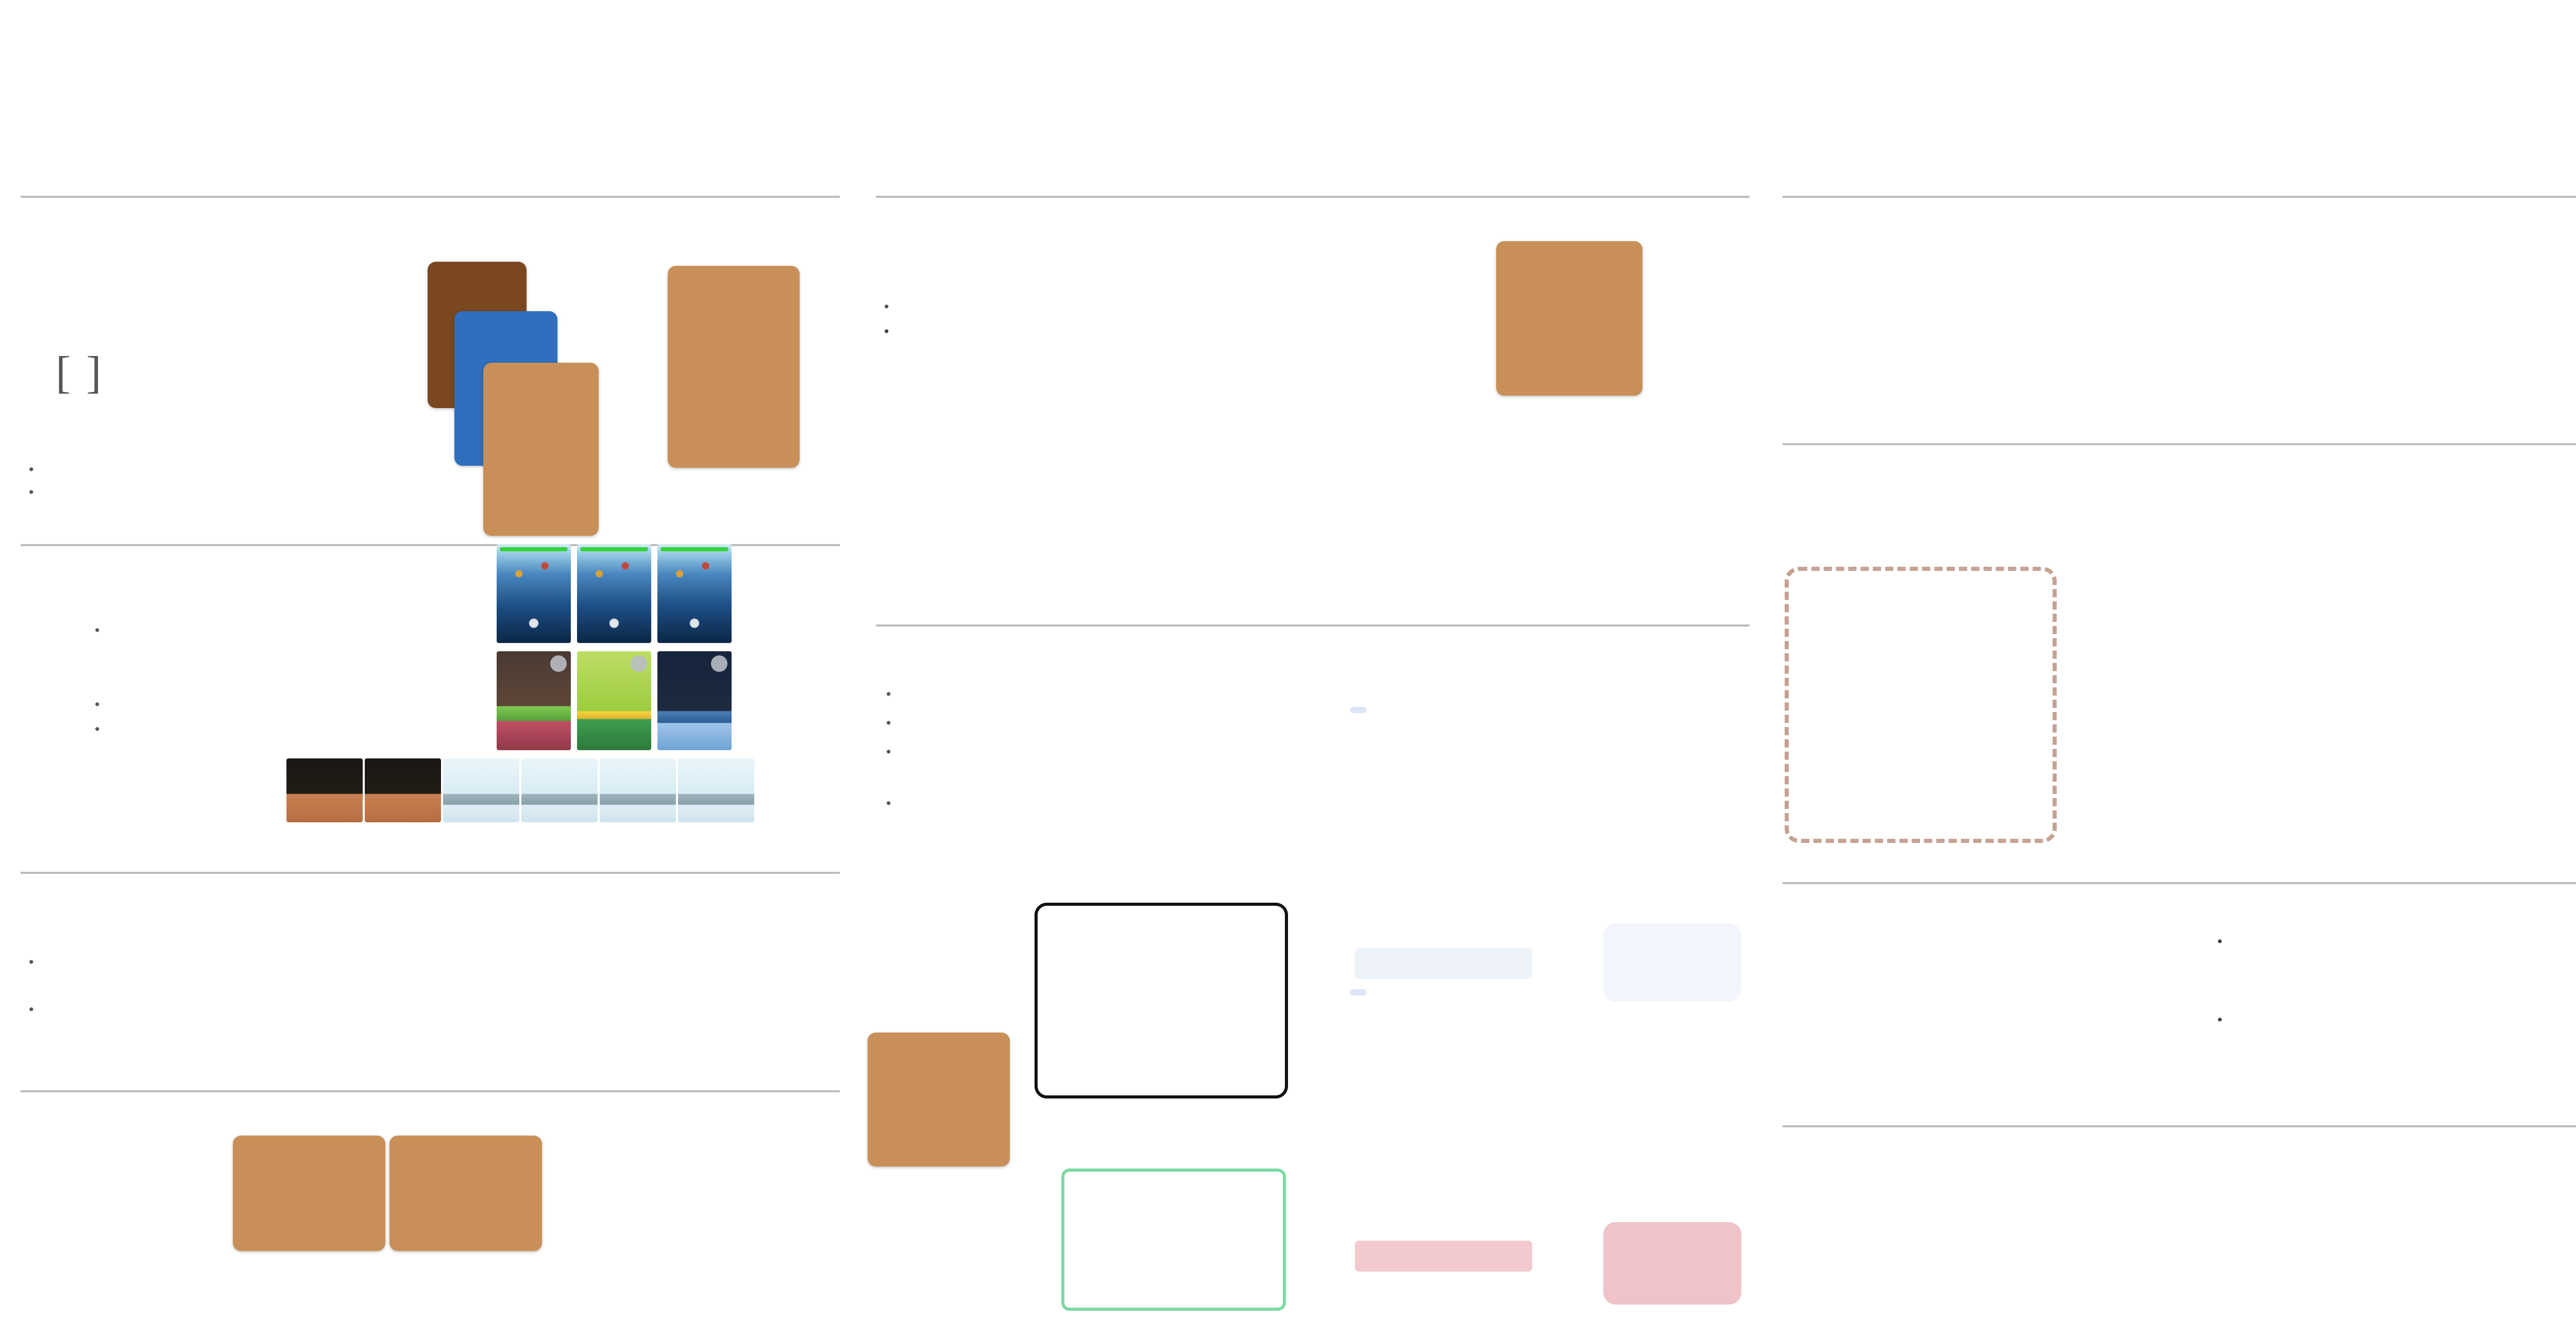  Describe the element at coordinates (1672, 962) in the screenshot. I see `generalize-exploit-box` at that location.